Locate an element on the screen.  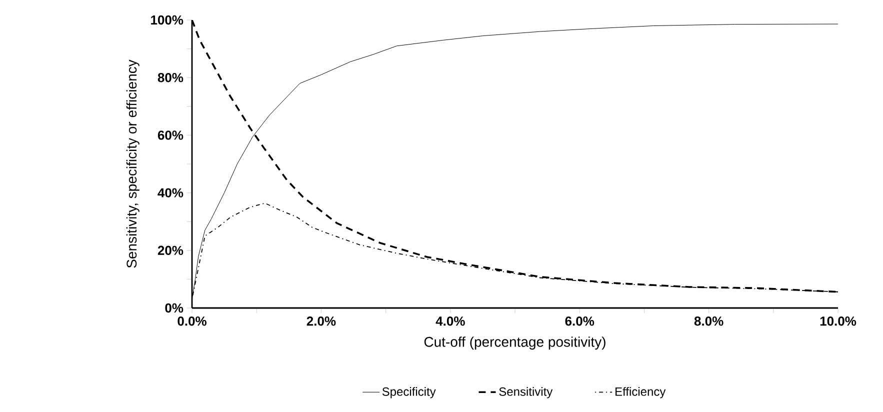
y-axis-title: Sensitivity, specificity or efficiency is located at coordinates (133, 164).